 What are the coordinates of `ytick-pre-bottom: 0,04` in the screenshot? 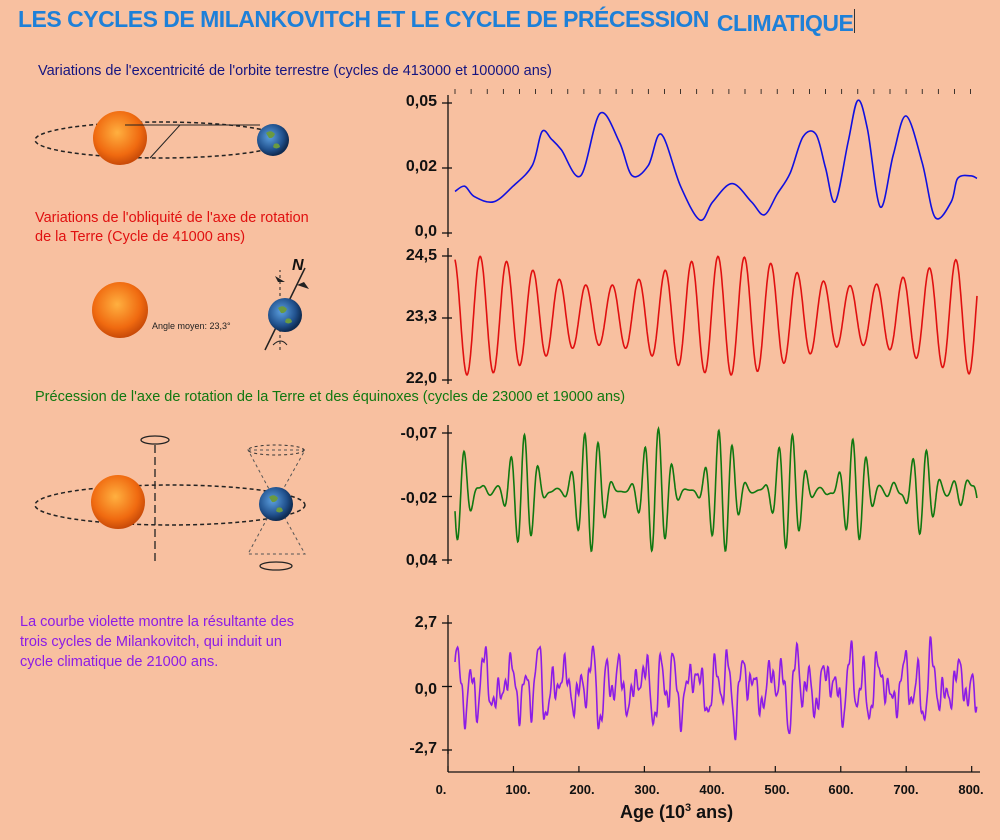 It's located at (421, 560).